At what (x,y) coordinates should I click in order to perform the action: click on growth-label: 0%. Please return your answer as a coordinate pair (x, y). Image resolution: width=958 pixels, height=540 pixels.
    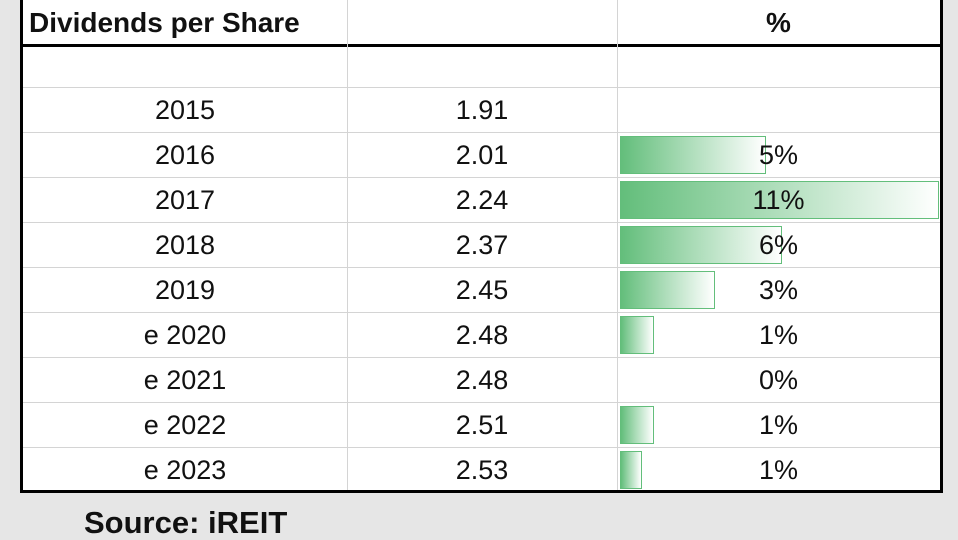
    Looking at the image, I should click on (778, 380).